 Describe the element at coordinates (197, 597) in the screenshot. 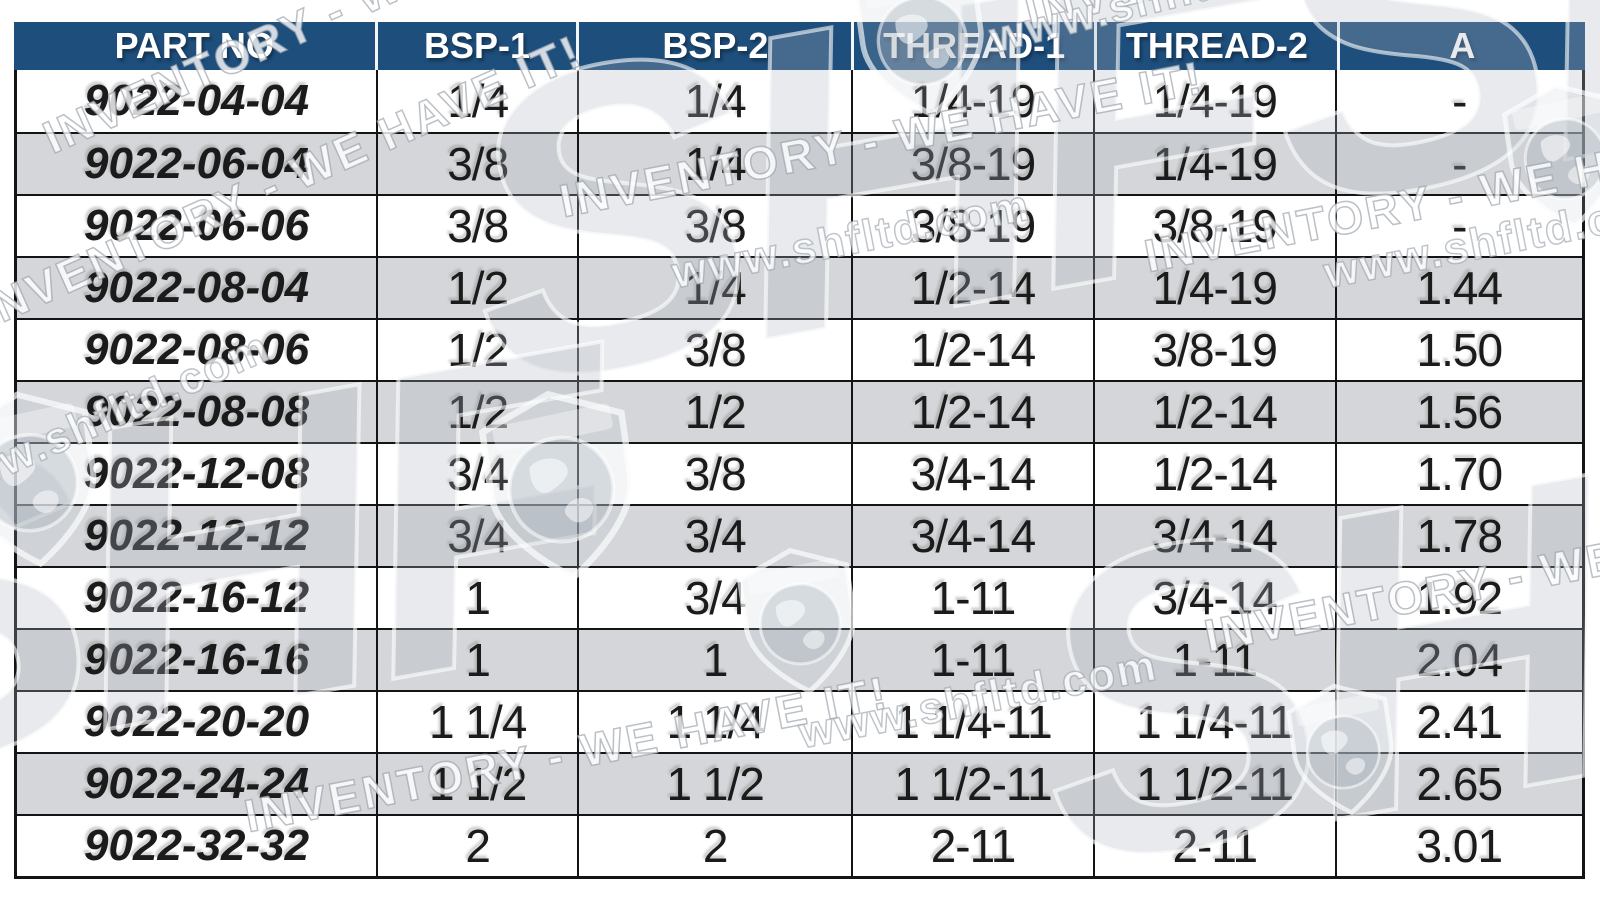

I see `part-no-cell: 9022-16-12` at that location.